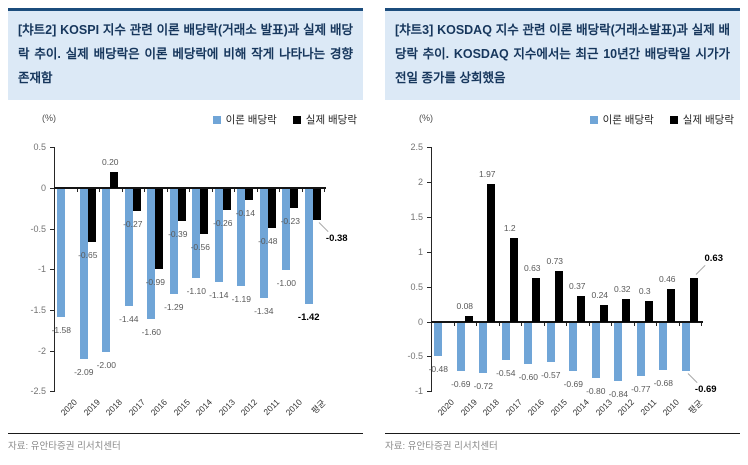 This screenshot has height=465, width=748. What do you see at coordinates (581, 407) in the screenshot?
I see `x-axis-label: 2014` at bounding box center [581, 407].